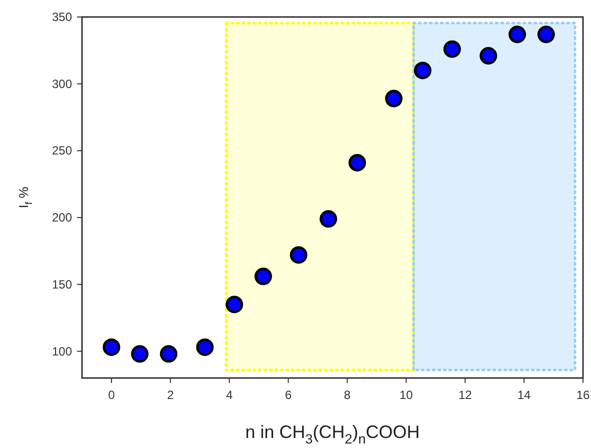 The width and height of the screenshot is (591, 448). Describe the element at coordinates (62, 284) in the screenshot. I see `y-tick-label: 150` at that location.